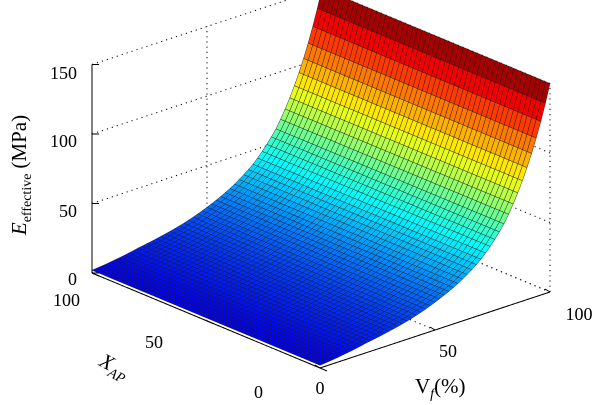 Image resolution: width=600 pixels, height=405 pixels. What do you see at coordinates (63, 73) in the screenshot?
I see `z-tick-label: 150` at bounding box center [63, 73].